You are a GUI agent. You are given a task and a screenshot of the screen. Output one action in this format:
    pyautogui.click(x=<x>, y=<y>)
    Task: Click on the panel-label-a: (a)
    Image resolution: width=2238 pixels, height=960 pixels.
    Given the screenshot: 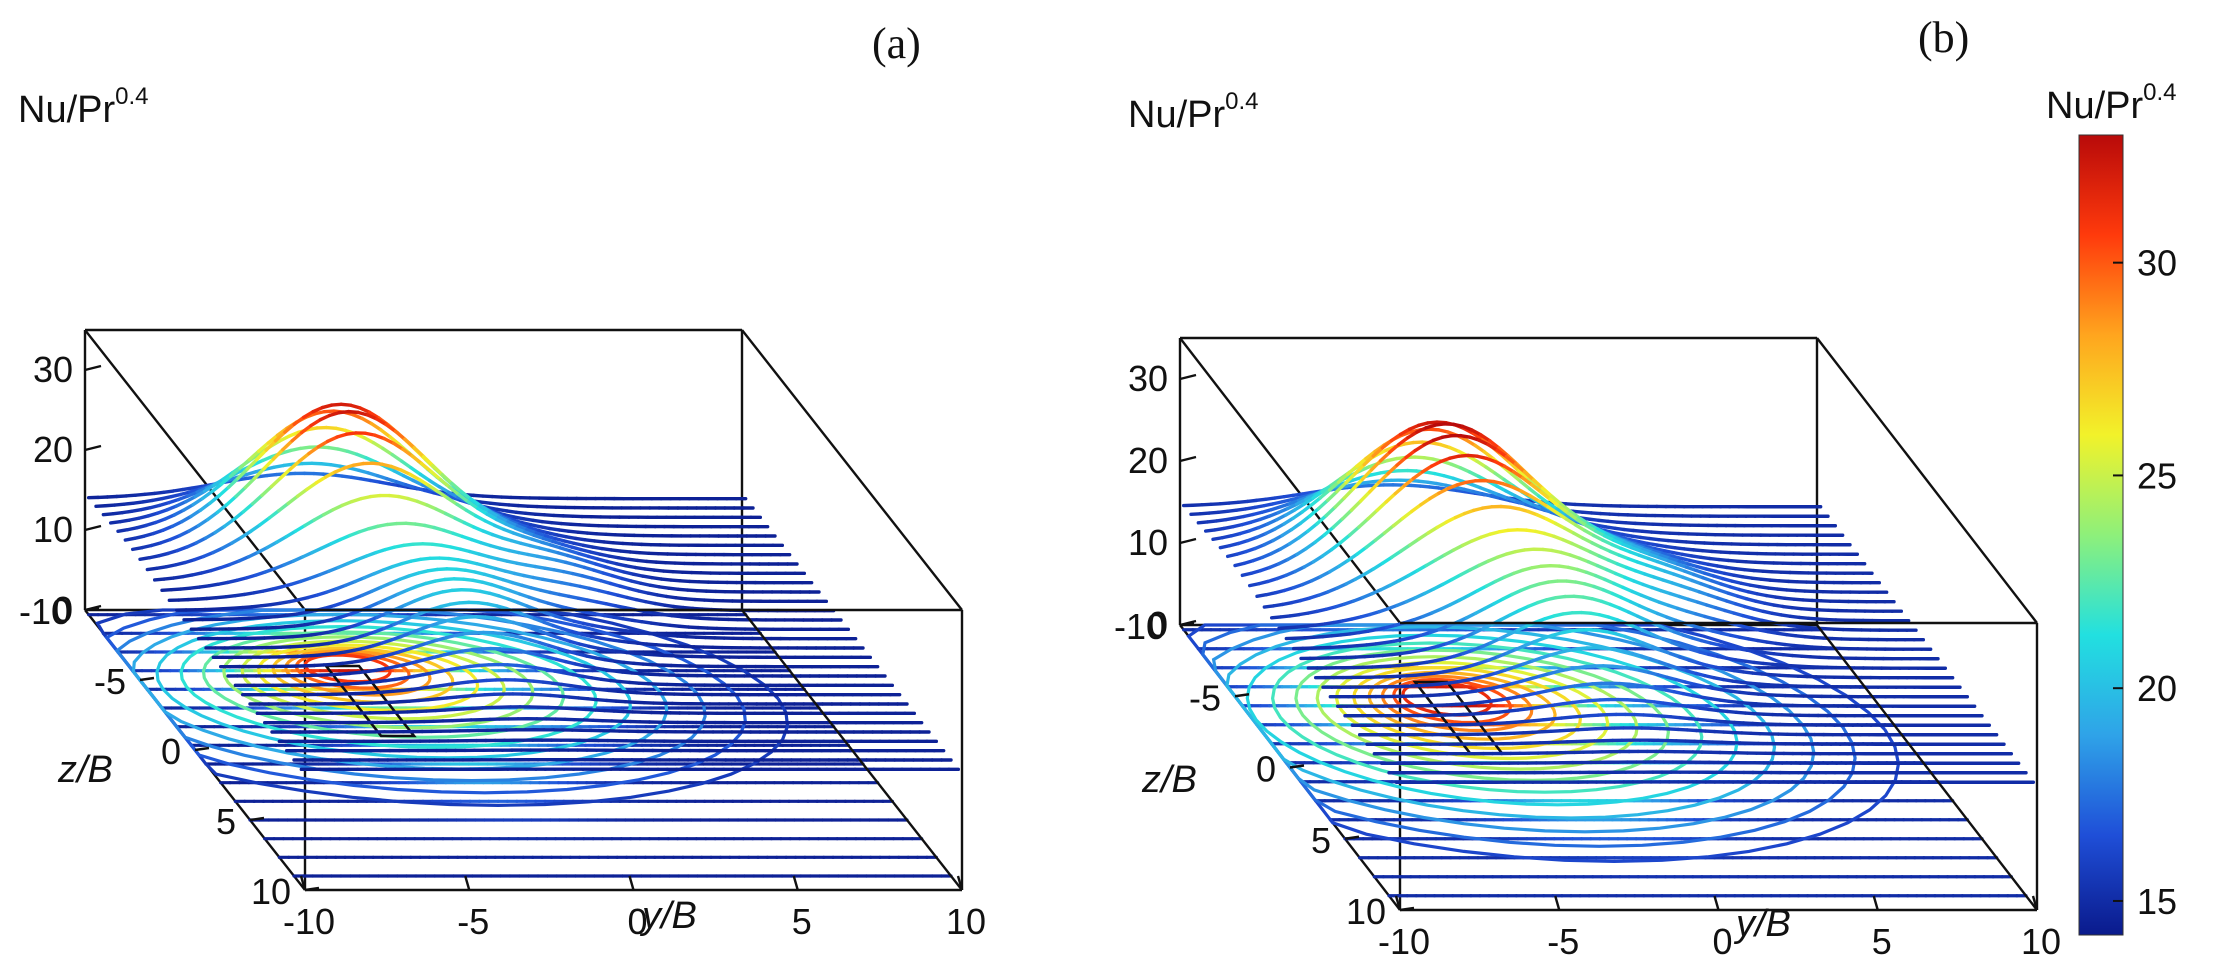 What is the action you would take?
    pyautogui.click(x=896, y=43)
    